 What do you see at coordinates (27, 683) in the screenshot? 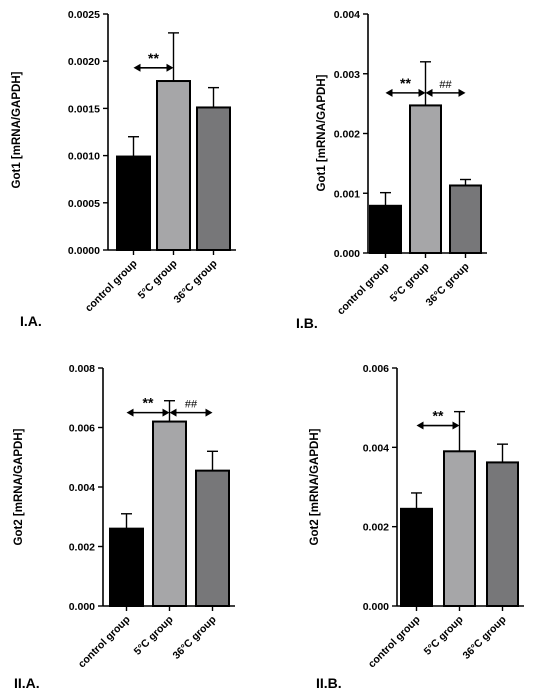
I see `panel-label: II.A.` at bounding box center [27, 683].